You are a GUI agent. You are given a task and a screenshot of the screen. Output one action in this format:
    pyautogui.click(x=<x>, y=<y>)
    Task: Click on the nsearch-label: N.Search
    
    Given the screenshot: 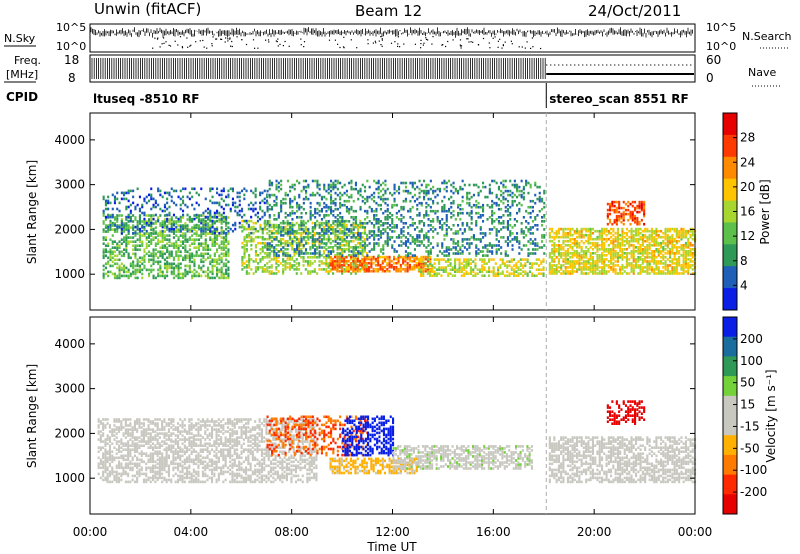 What is the action you would take?
    pyautogui.click(x=767, y=36)
    